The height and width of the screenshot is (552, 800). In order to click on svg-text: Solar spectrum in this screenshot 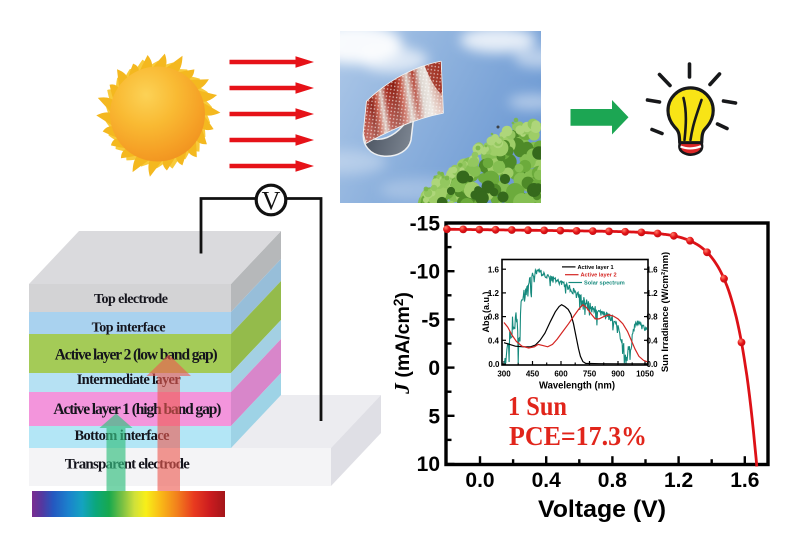, I will do `click(604, 284)`.